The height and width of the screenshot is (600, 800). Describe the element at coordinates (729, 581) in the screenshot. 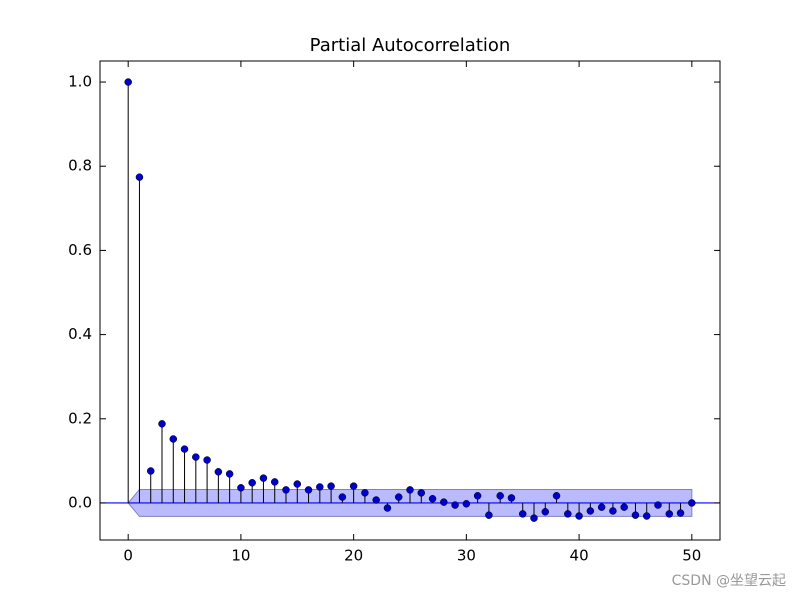

I see `watermark: CSDN @坐望云起` at that location.